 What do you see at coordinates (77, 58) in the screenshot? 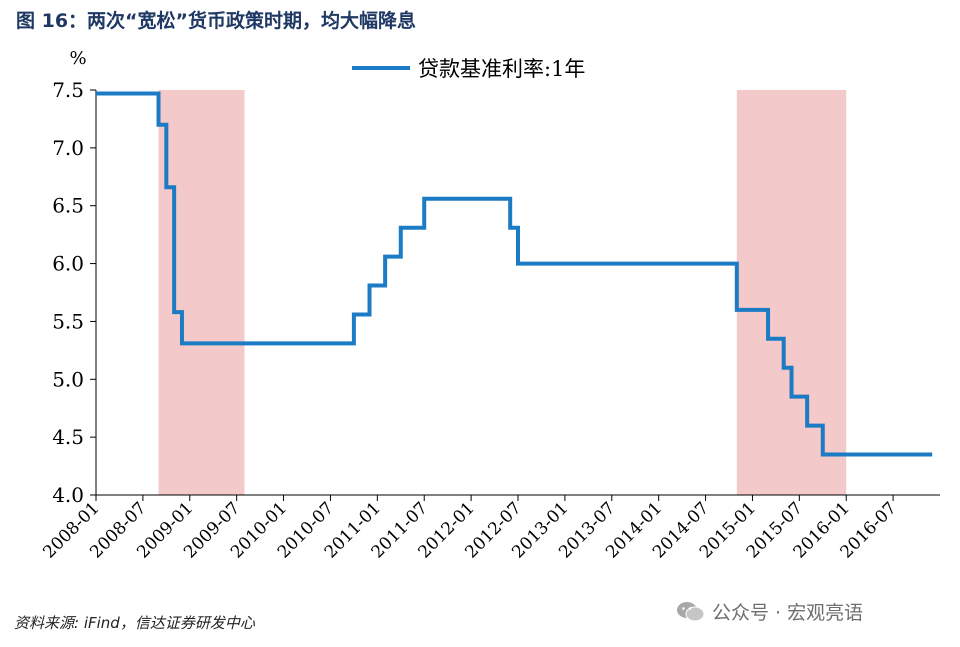
I see `y-unit-label: %` at bounding box center [77, 58].